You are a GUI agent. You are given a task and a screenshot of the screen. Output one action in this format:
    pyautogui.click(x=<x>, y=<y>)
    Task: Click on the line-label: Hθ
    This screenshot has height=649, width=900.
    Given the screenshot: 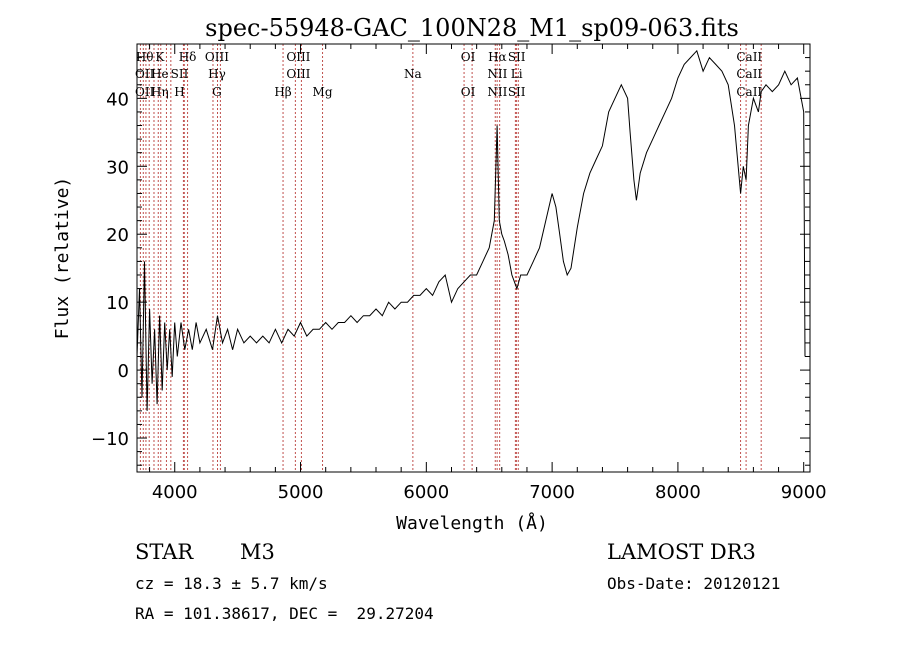 What is the action you would take?
    pyautogui.click(x=145, y=57)
    